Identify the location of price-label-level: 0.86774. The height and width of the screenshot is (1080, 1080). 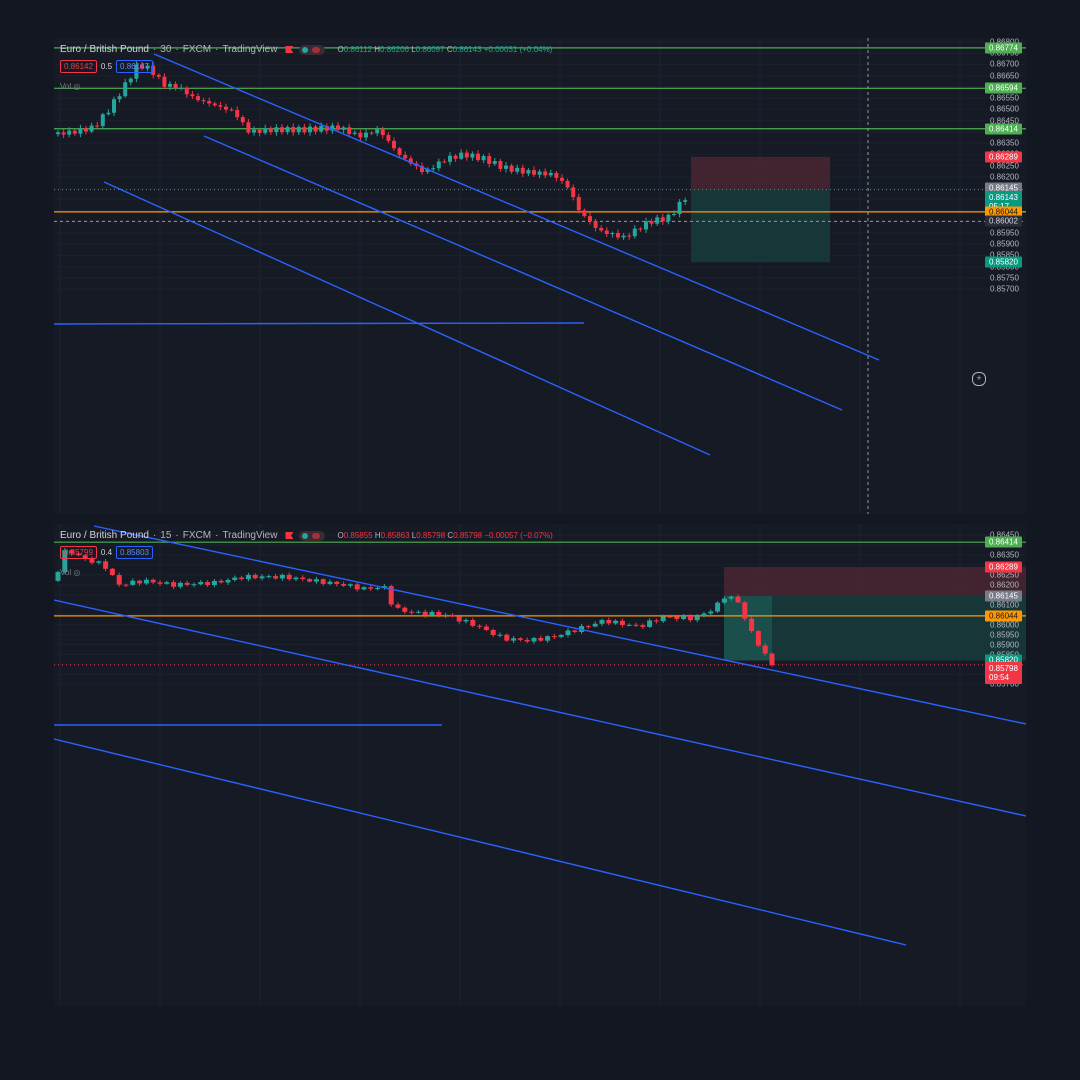
(1003, 48).